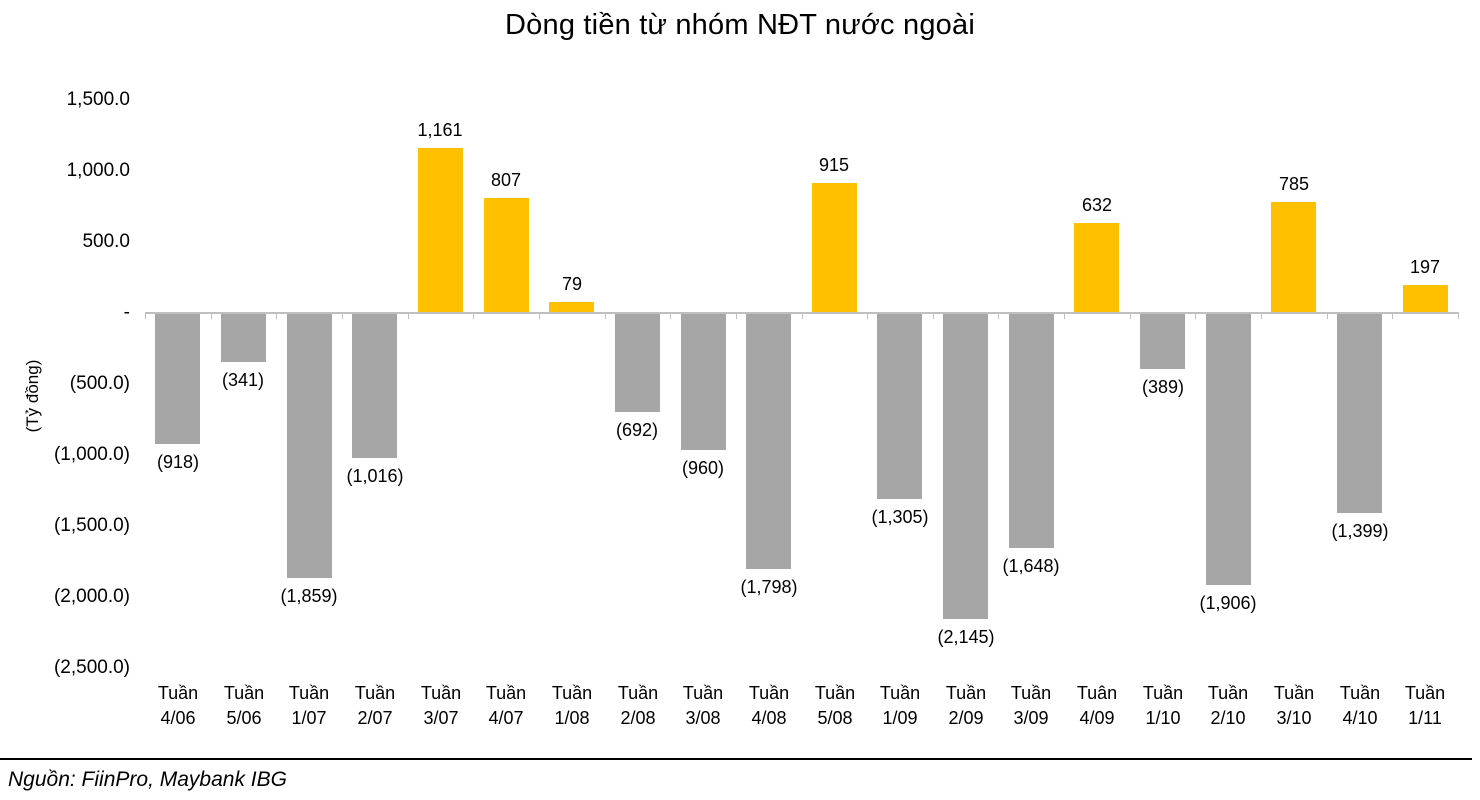 The width and height of the screenshot is (1480, 800). What do you see at coordinates (147, 779) in the screenshot?
I see `source-note: Nguồn: FiinPro, Maybank IBG` at bounding box center [147, 779].